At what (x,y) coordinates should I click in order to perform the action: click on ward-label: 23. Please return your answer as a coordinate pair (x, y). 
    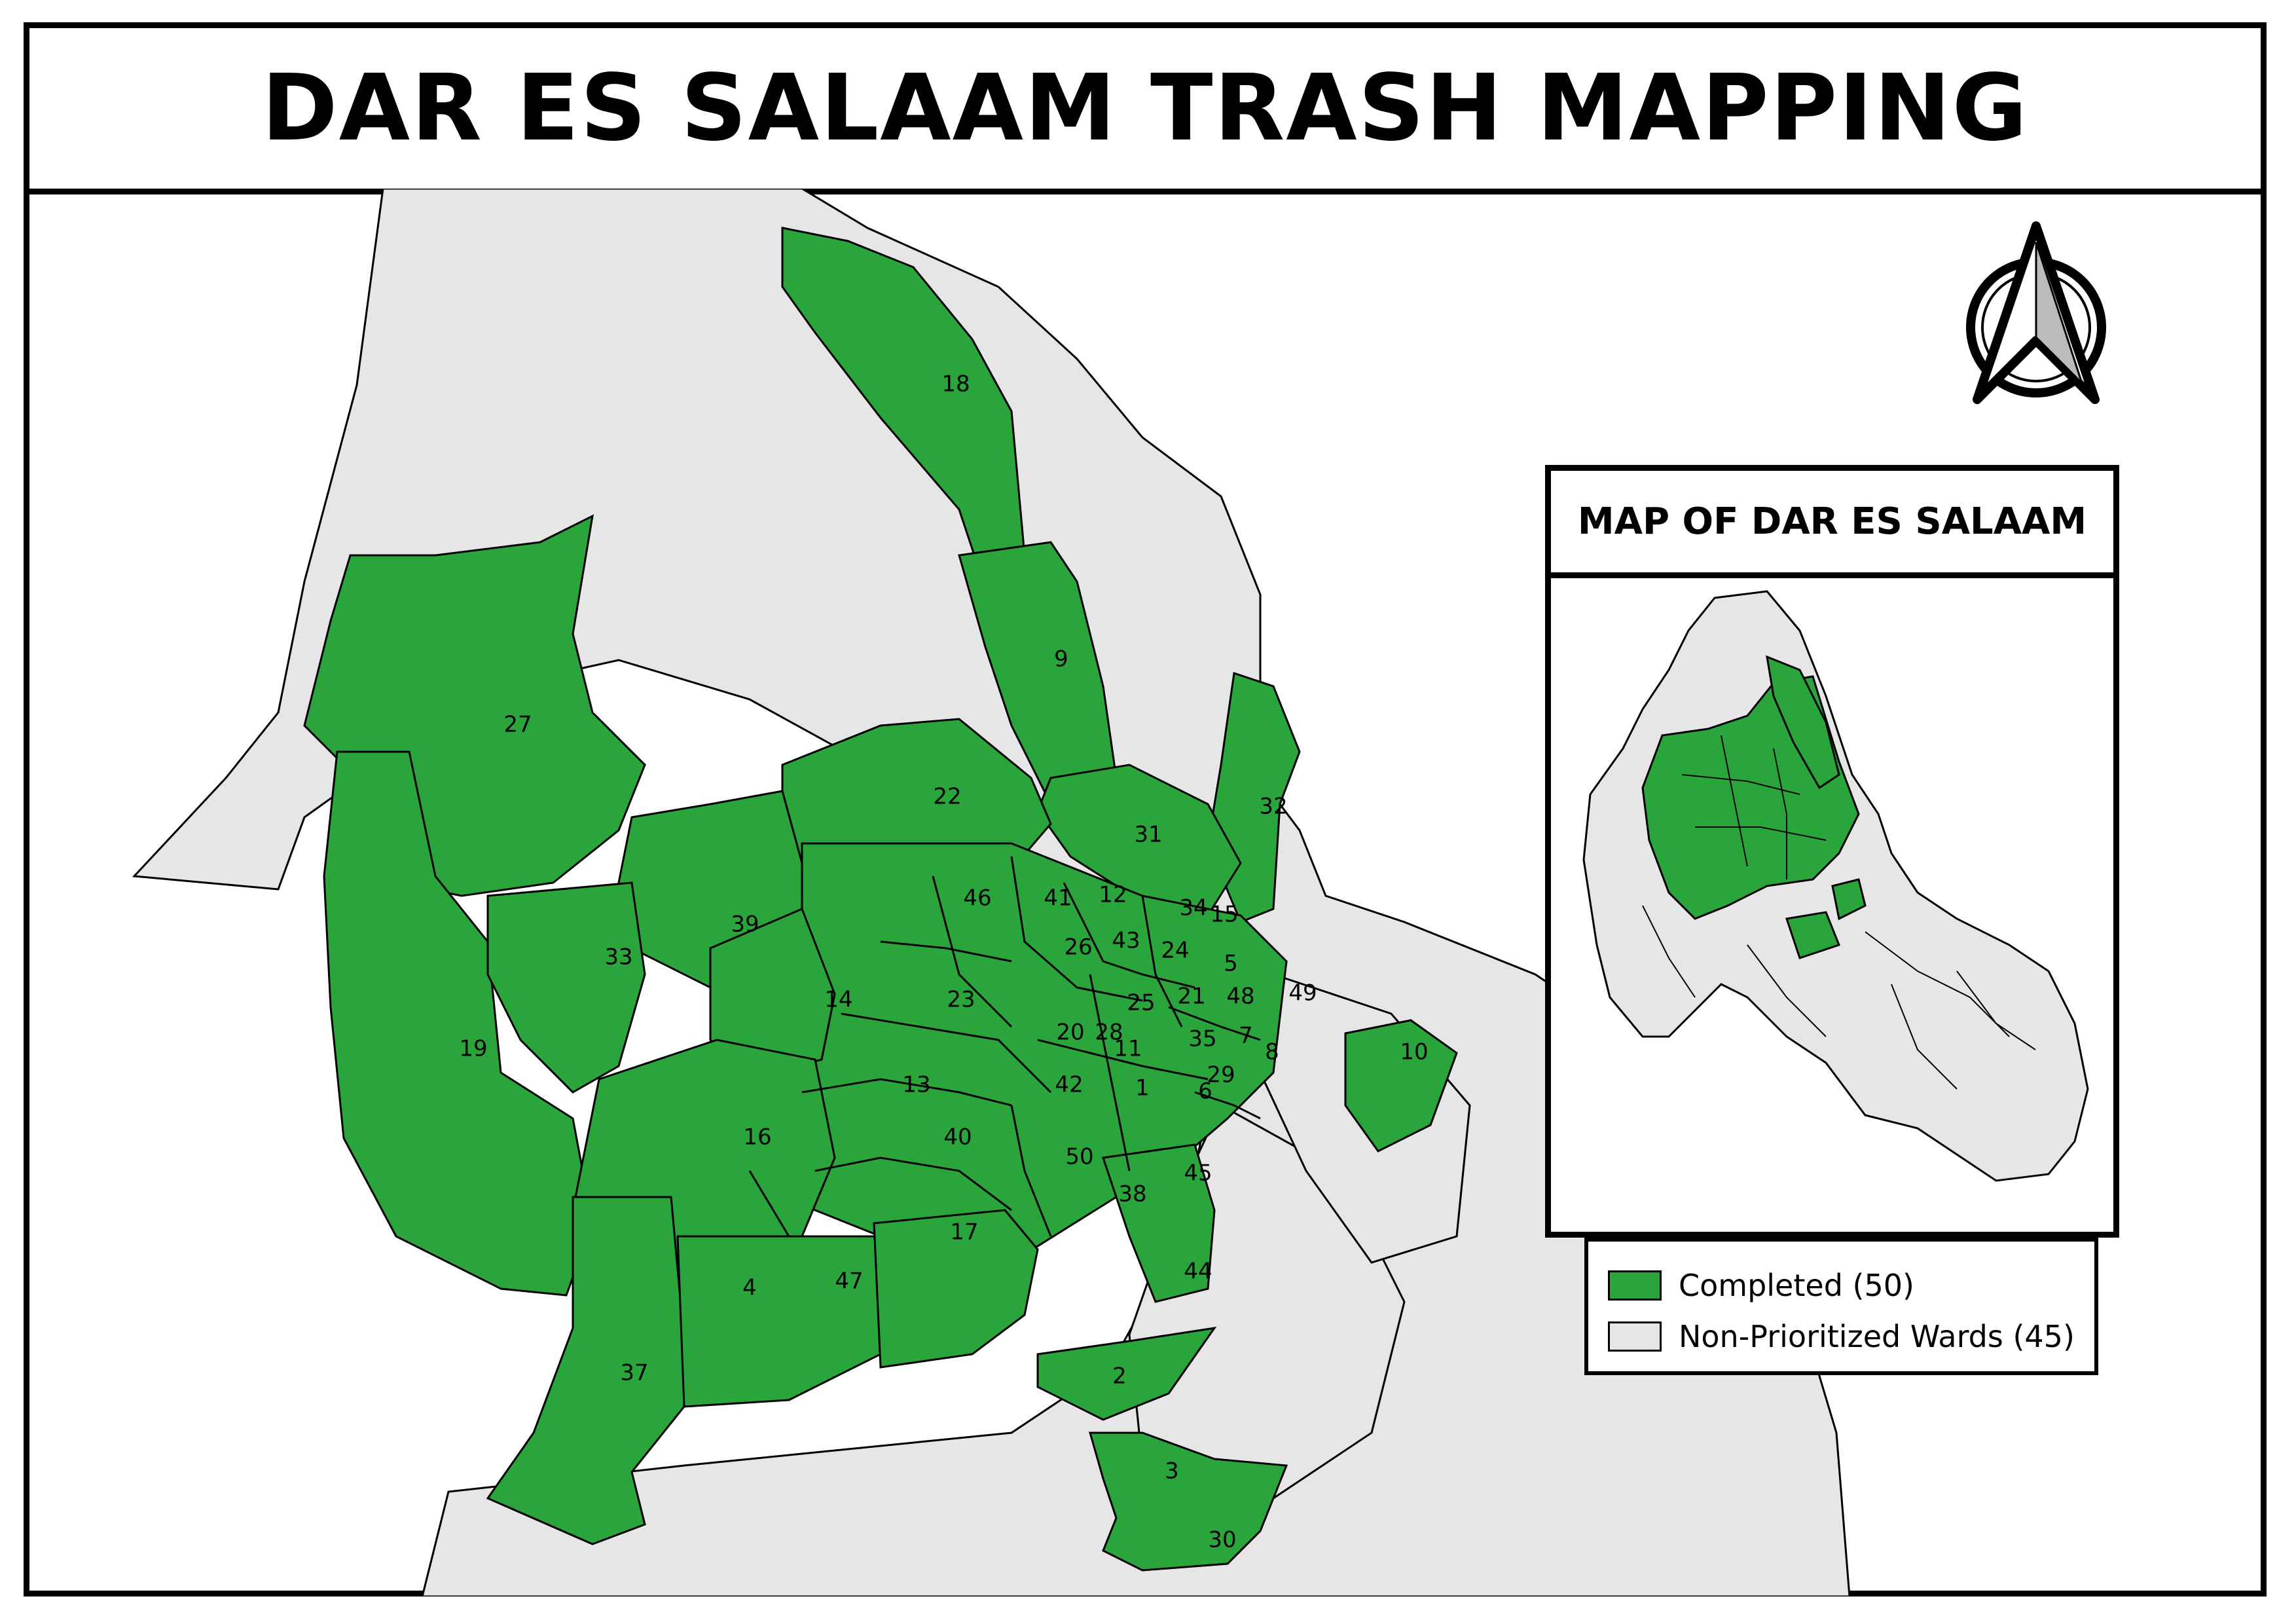
    Looking at the image, I should click on (961, 1000).